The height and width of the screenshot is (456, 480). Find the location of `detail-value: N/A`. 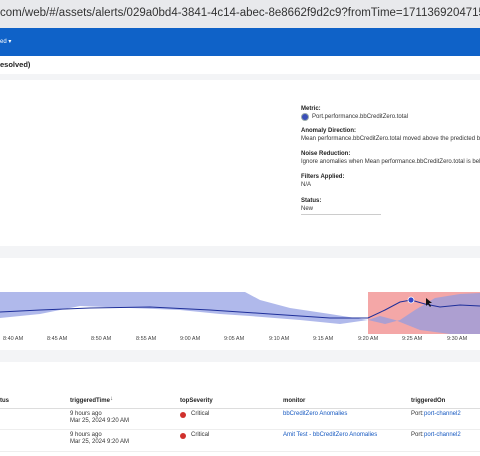

detail-value: N/A is located at coordinates (306, 185).